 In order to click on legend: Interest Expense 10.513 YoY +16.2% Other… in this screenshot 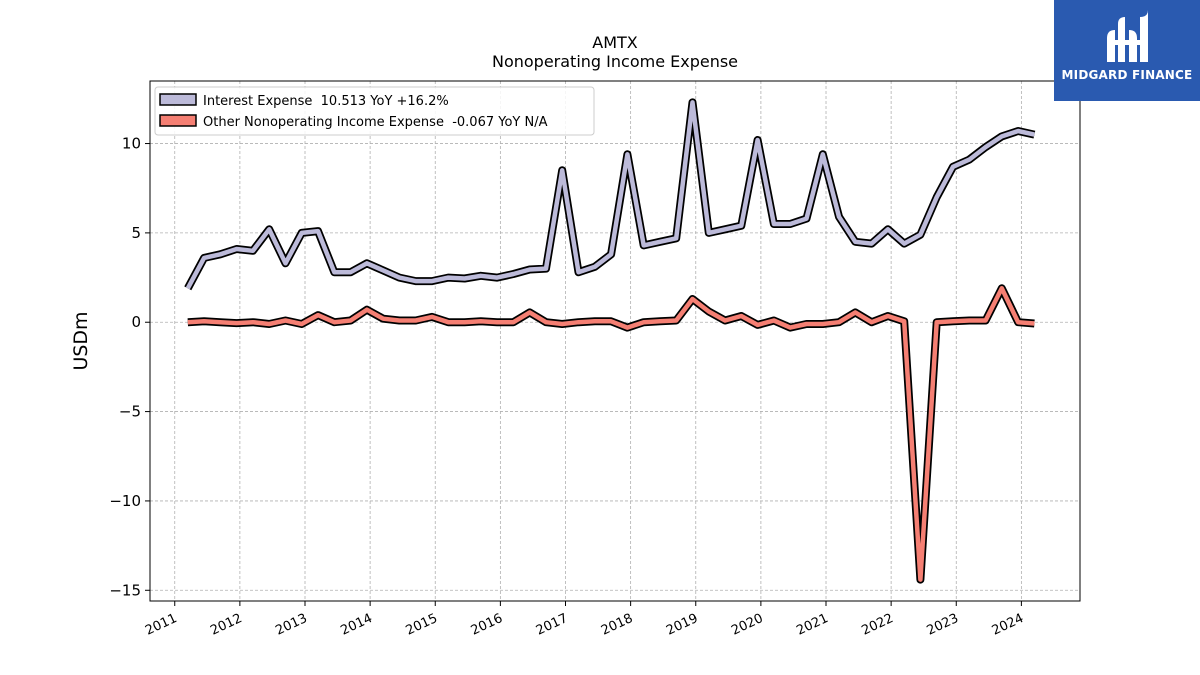, I will do `click(374, 111)`.